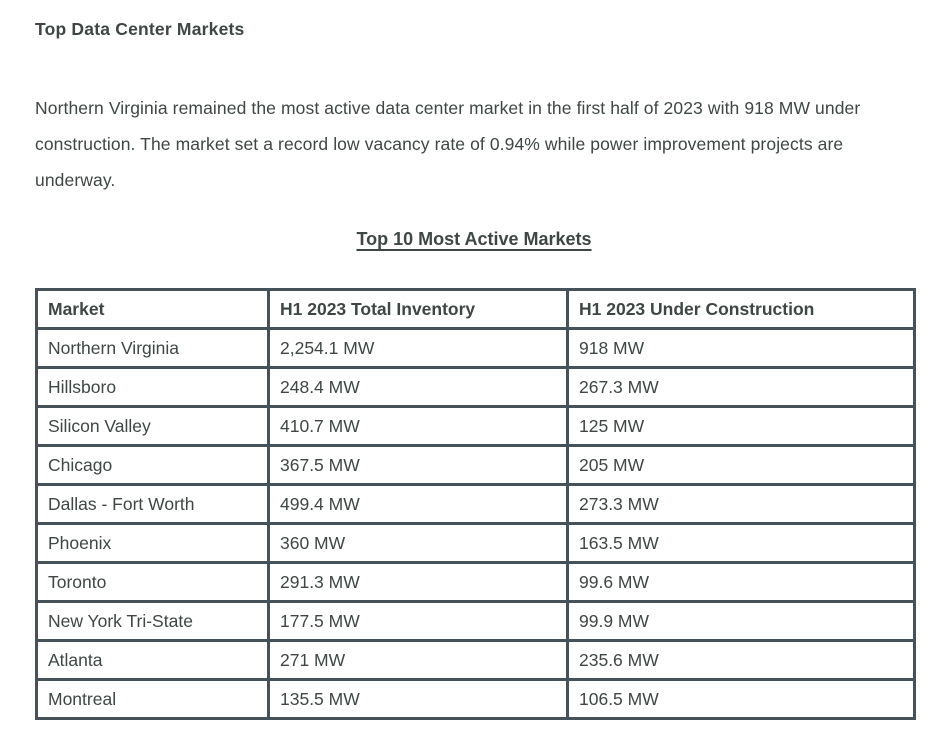 The width and height of the screenshot is (951, 733). I want to click on table-row: Atlanta 271 MW 235.6 MW, so click(475, 660).